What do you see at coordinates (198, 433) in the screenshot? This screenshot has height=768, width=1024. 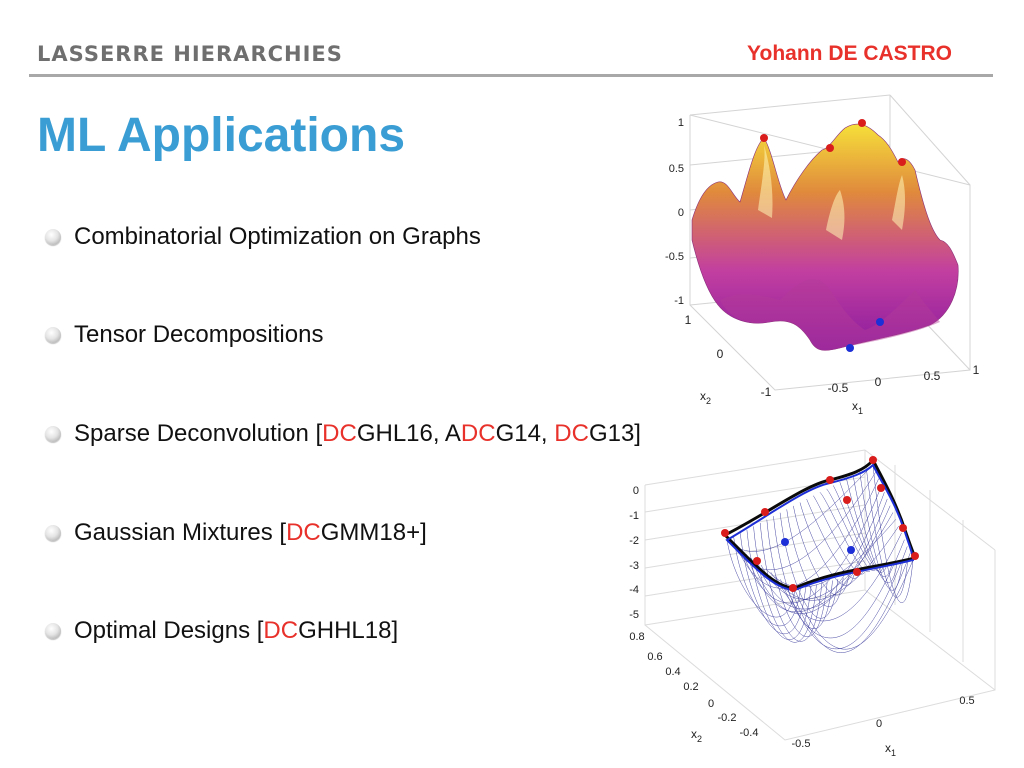 I see `bullet-text-segment: Sparse Deconvolution [` at bounding box center [198, 433].